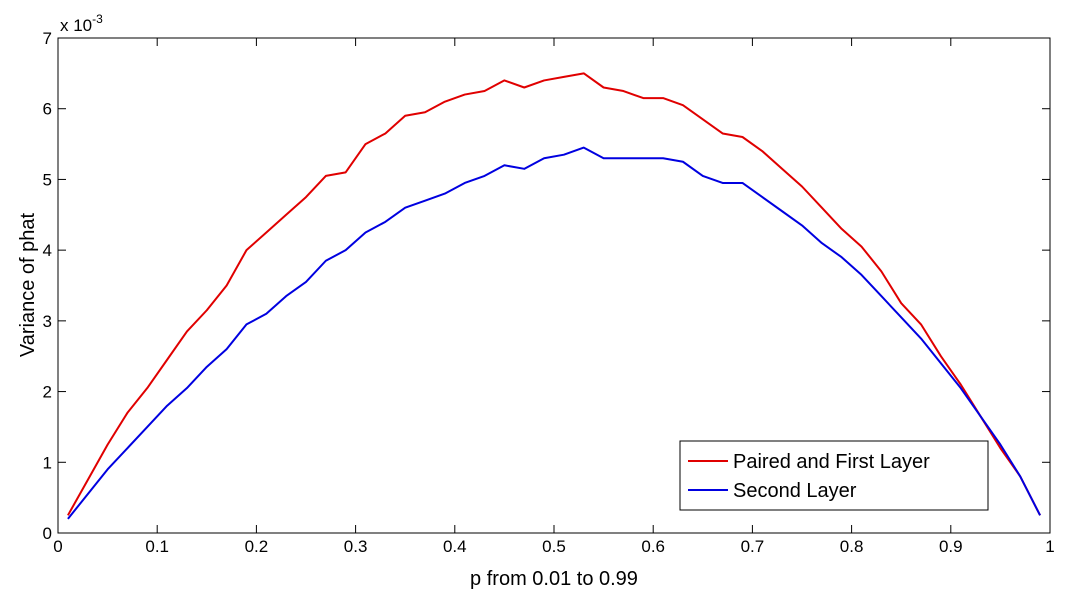 The image size is (1073, 597). What do you see at coordinates (47, 462) in the screenshot?
I see `y-tick-label: 1` at bounding box center [47, 462].